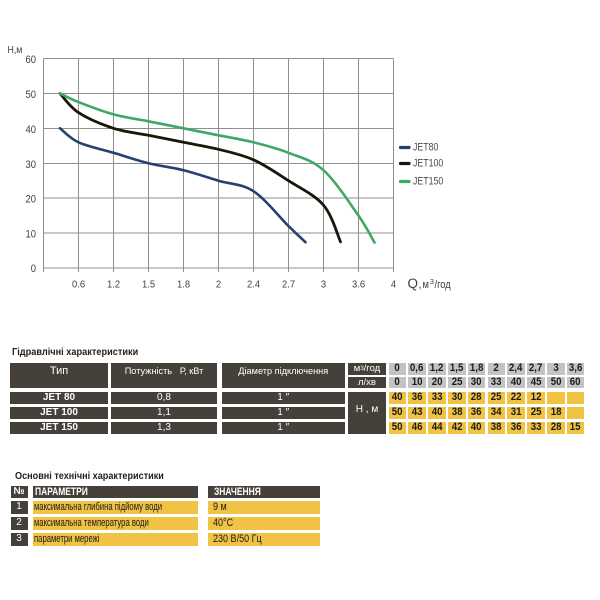  What do you see at coordinates (443, 285) in the screenshot?
I see `svg-text: /год` at bounding box center [443, 285].